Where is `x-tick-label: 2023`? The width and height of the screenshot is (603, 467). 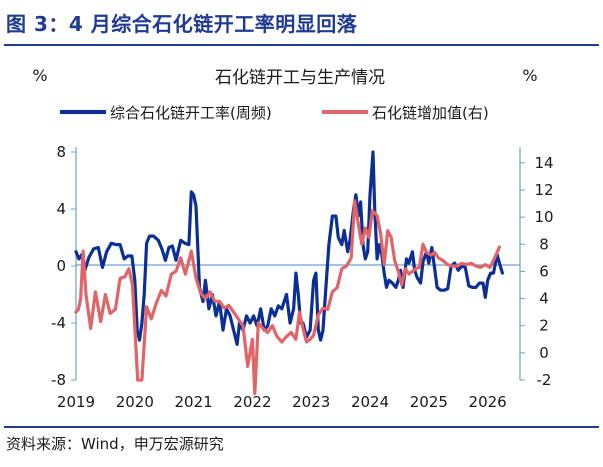
x-tick-label: 2023 is located at coordinates (311, 402).